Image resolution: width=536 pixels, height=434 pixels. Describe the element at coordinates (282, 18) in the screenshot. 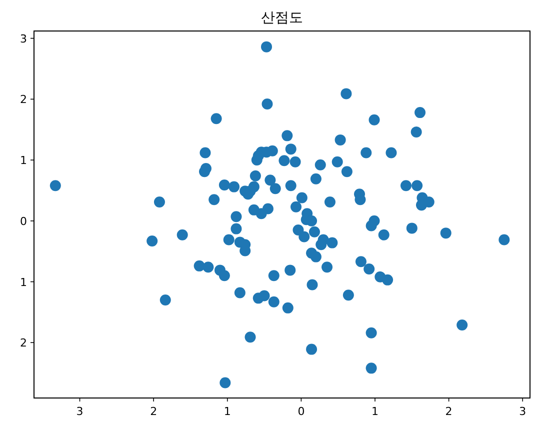

I see `chart-title: 산점도` at that location.